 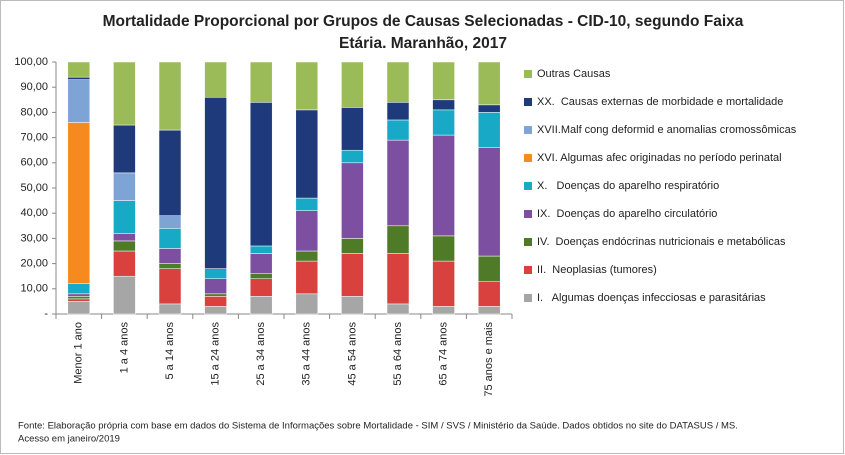 What do you see at coordinates (34, 188) in the screenshot?
I see `y-tick-label: 50,00` at bounding box center [34, 188].